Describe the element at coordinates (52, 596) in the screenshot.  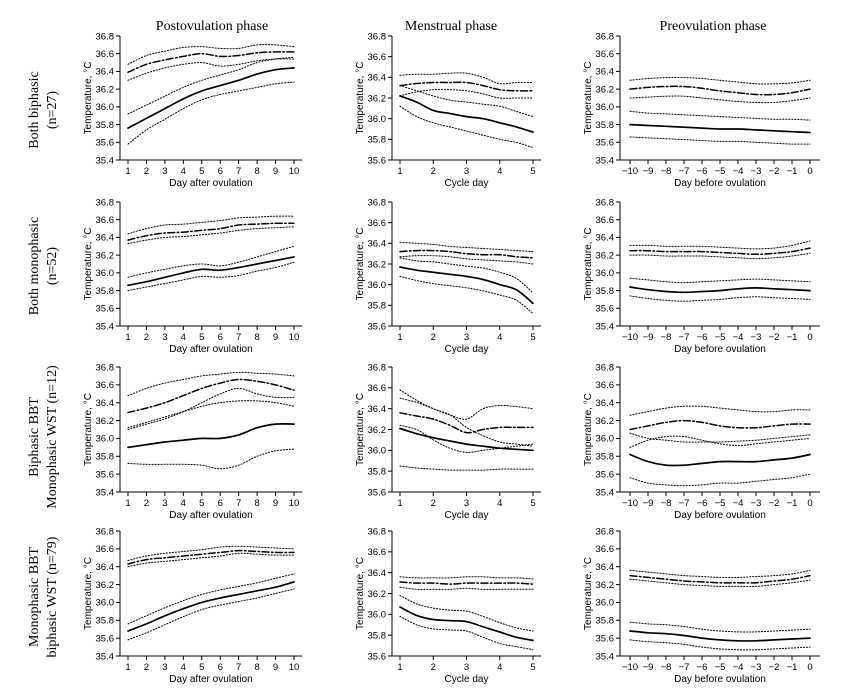
I see `row-label-4-line-2: biphasic WST (n=79)` at that location.